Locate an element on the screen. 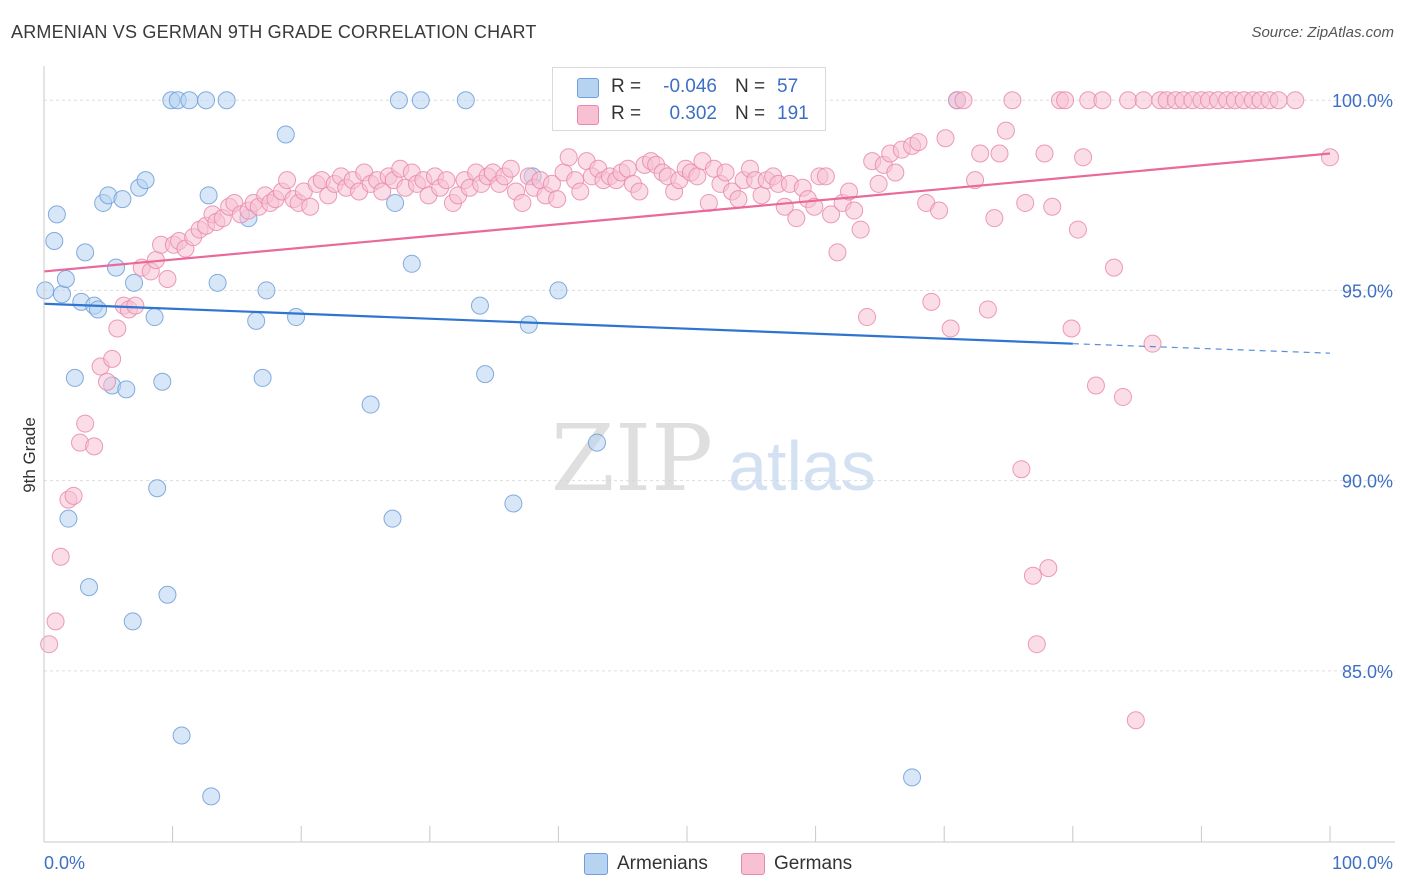  r-value: -0.046 is located at coordinates (690, 86).